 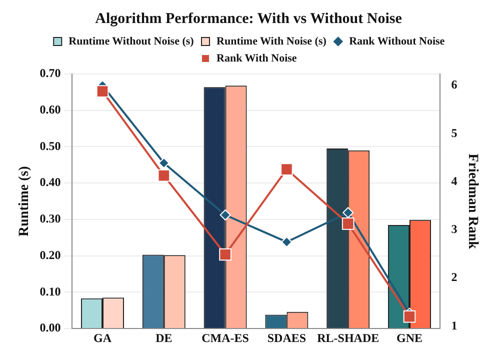 I want to click on chart-title: Algorithm Performance: With vs Without Noise, so click(x=248, y=18).